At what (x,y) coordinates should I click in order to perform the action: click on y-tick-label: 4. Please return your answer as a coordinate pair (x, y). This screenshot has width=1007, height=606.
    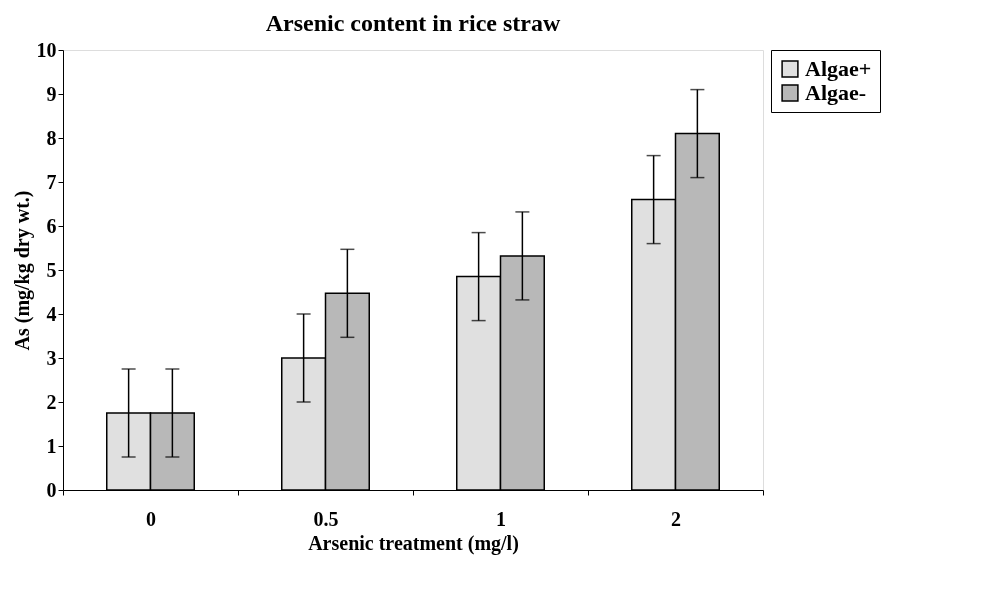
    Looking at the image, I should click on (51, 313).